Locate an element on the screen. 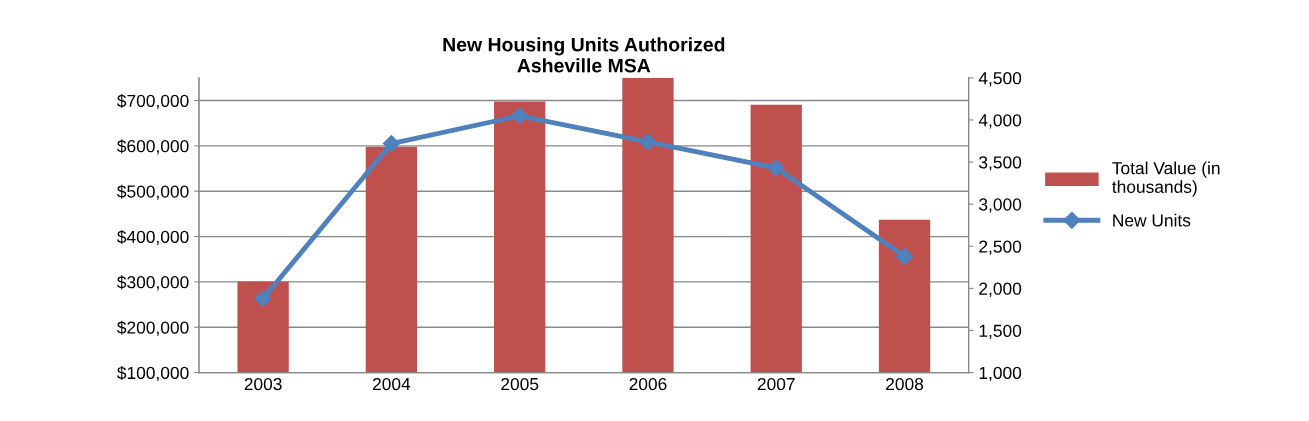 The image size is (1309, 421). y-tick-label: $400,000 is located at coordinates (153, 238).